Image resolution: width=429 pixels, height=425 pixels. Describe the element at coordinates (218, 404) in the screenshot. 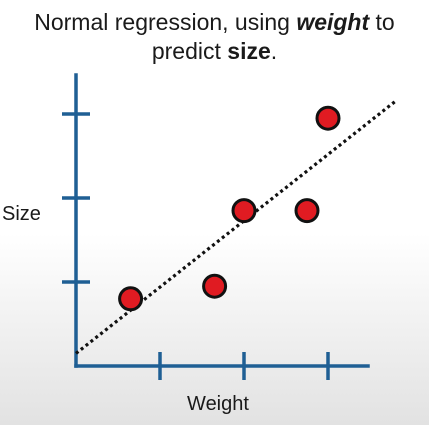

I see `x-axis-label: Weight` at that location.